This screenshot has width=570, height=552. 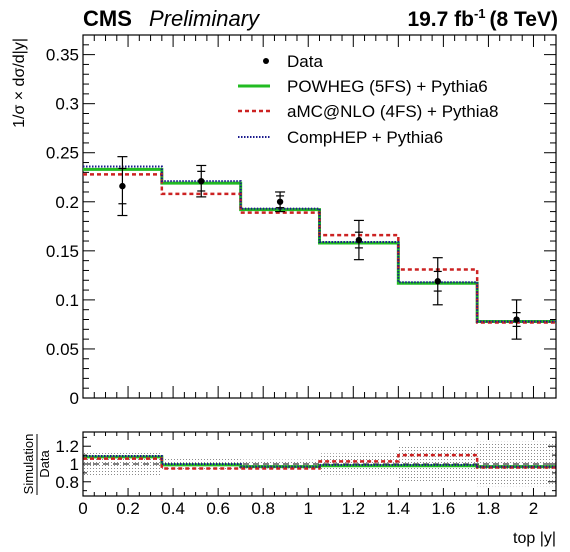 I want to click on luminosity-label: 19.7 fb-1 (8 TeV), so click(x=482, y=18).